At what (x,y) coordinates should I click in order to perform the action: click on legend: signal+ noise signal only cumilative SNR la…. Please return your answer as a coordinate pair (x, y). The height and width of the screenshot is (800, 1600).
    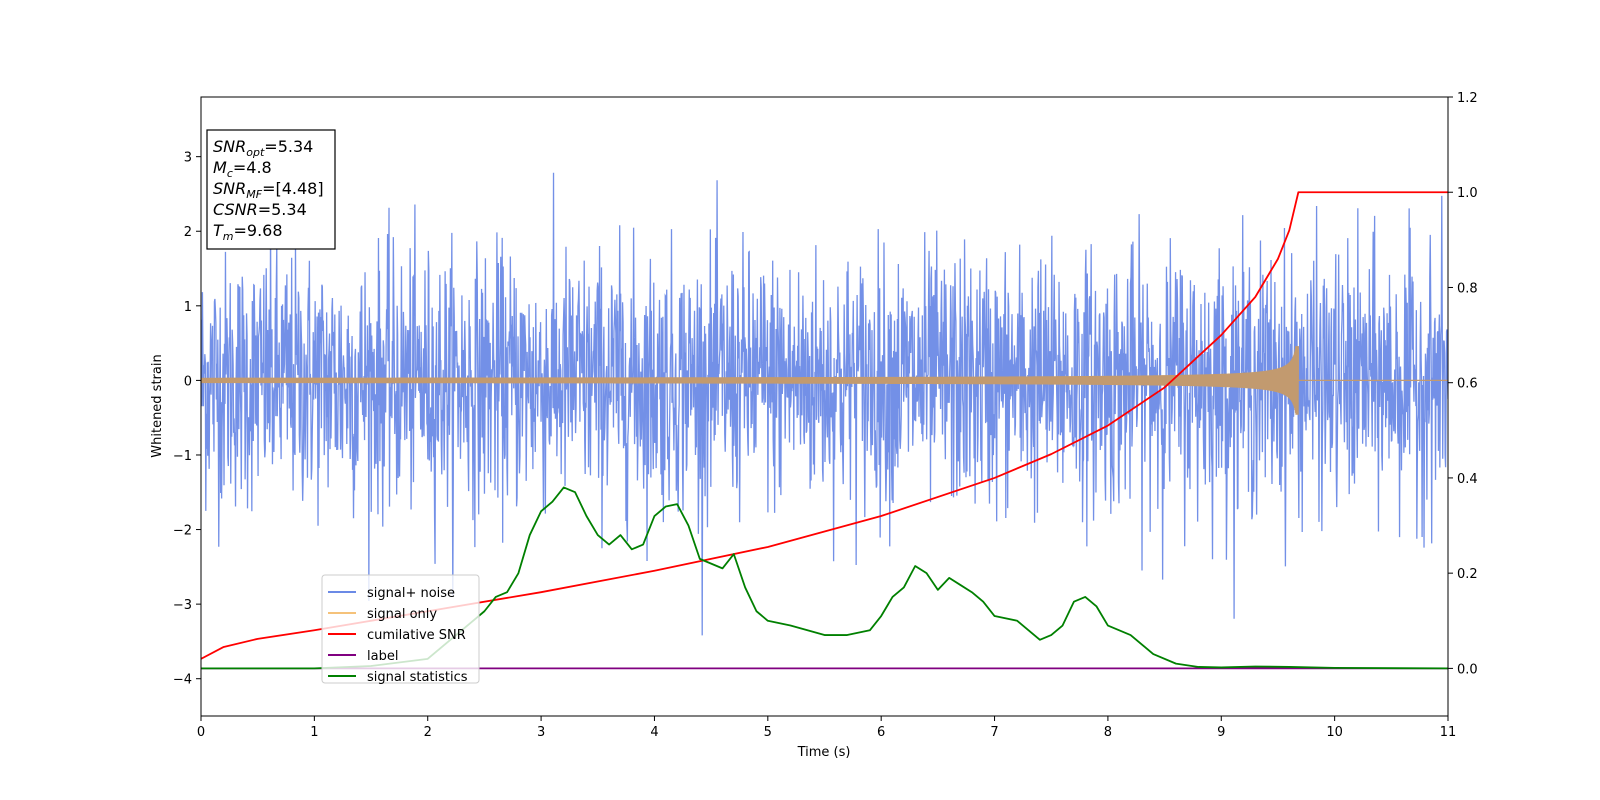
    Looking at the image, I should click on (400, 629).